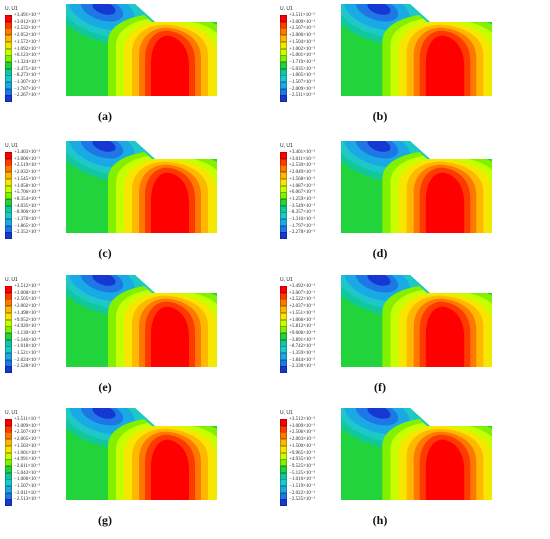  Describe the element at coordinates (302, 300) in the screenshot. I see `legend-value: +2.522×10⁻²` at that location.